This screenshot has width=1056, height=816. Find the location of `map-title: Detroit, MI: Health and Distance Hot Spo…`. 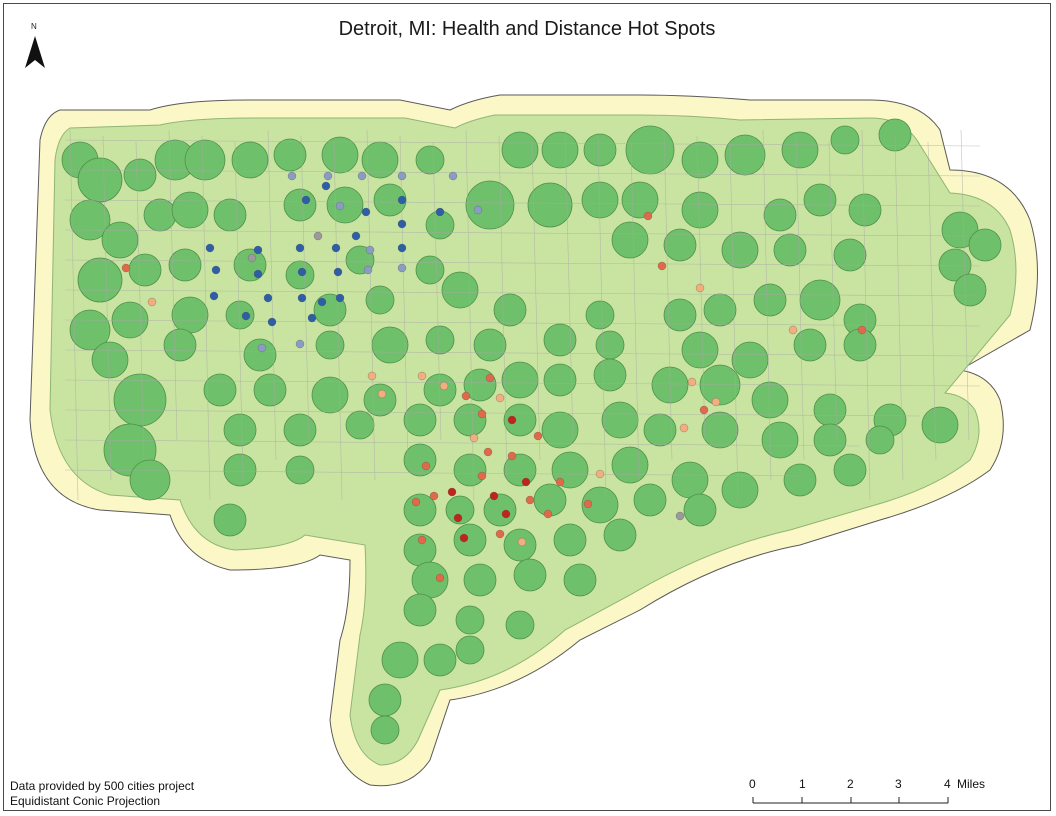

map-title: Detroit, MI: Health and Distance Hot Spo… is located at coordinates (527, 29).